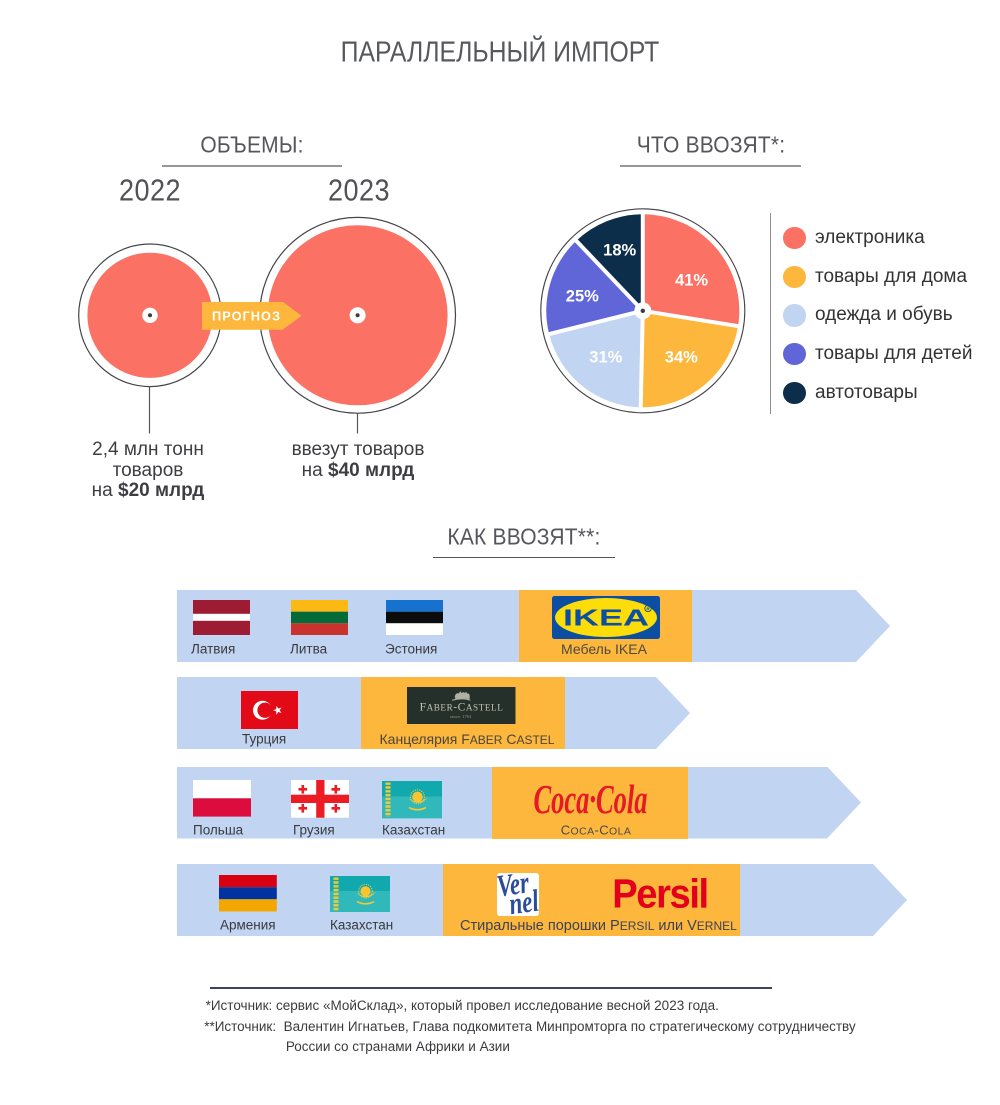 The width and height of the screenshot is (1000, 1105). Describe the element at coordinates (461, 716) in the screenshot. I see `svg-text: since 1761` at that location.